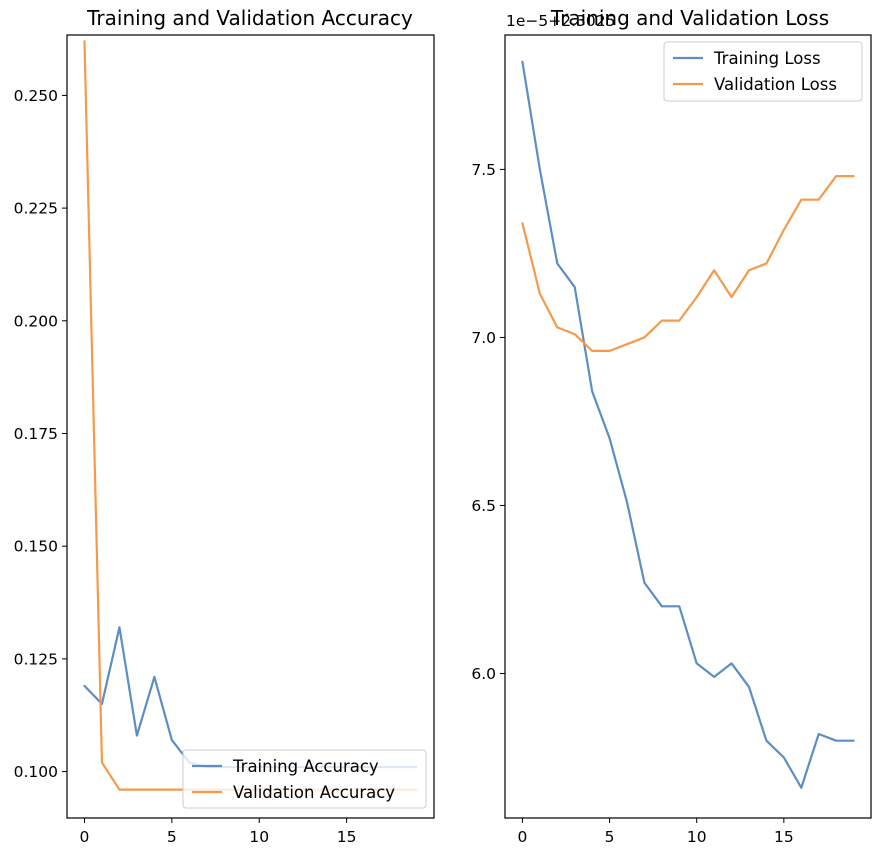  What do you see at coordinates (36, 547) in the screenshot?
I see `accuracy-y-tick-label: 0.150` at bounding box center [36, 547].